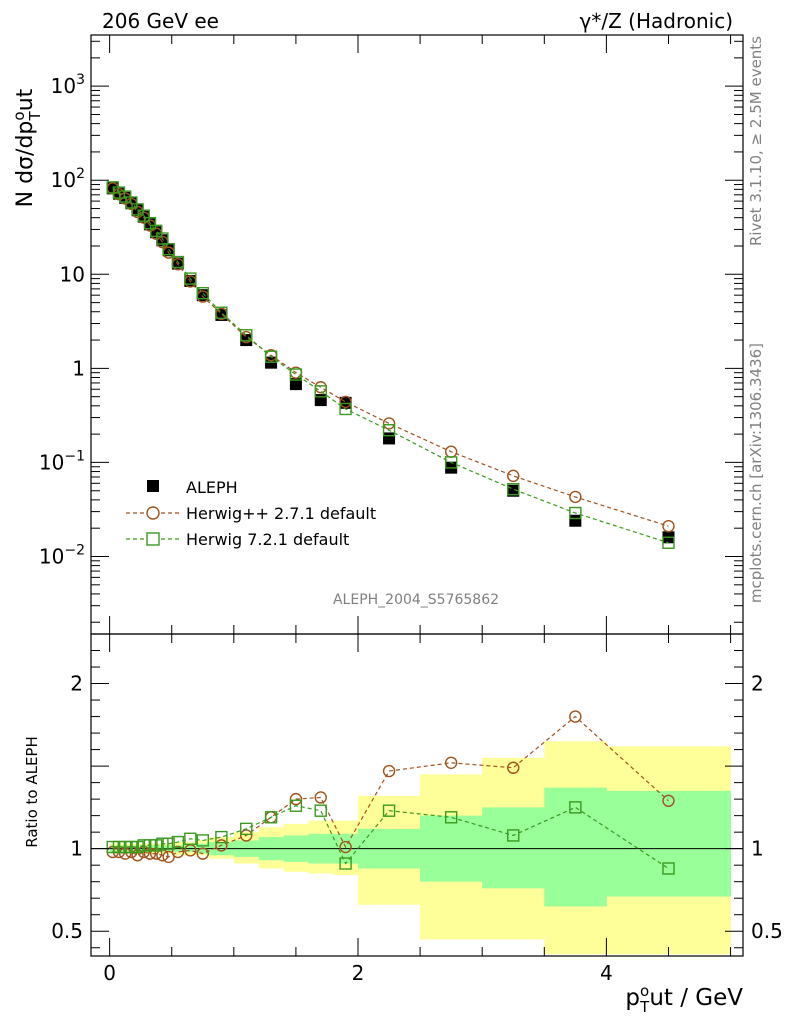  Describe the element at coordinates (109, 973) in the screenshot. I see `x-tick-label: 0` at that location.